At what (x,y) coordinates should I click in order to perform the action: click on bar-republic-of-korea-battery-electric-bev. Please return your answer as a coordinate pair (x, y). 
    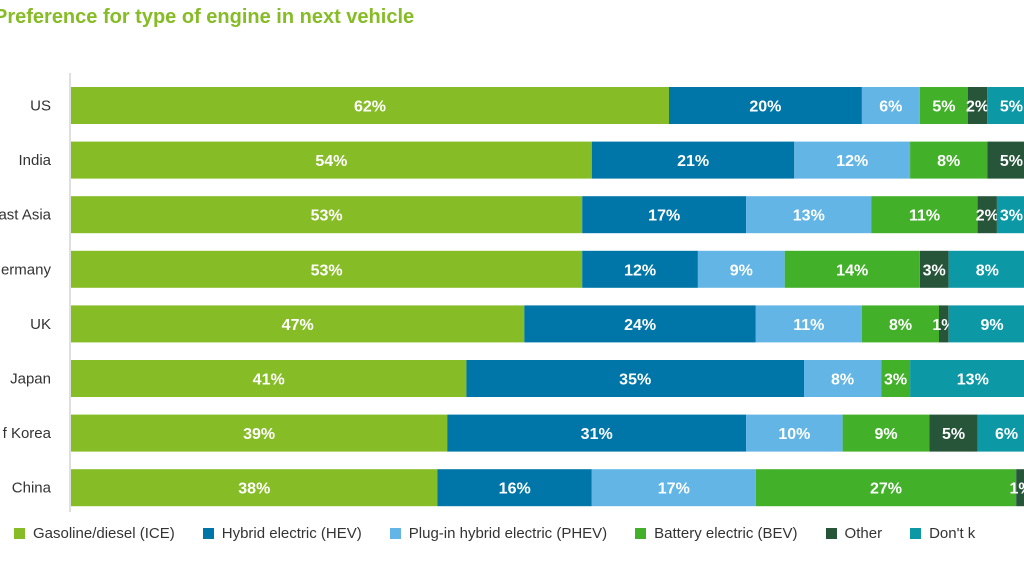
    Looking at the image, I should click on (886, 433).